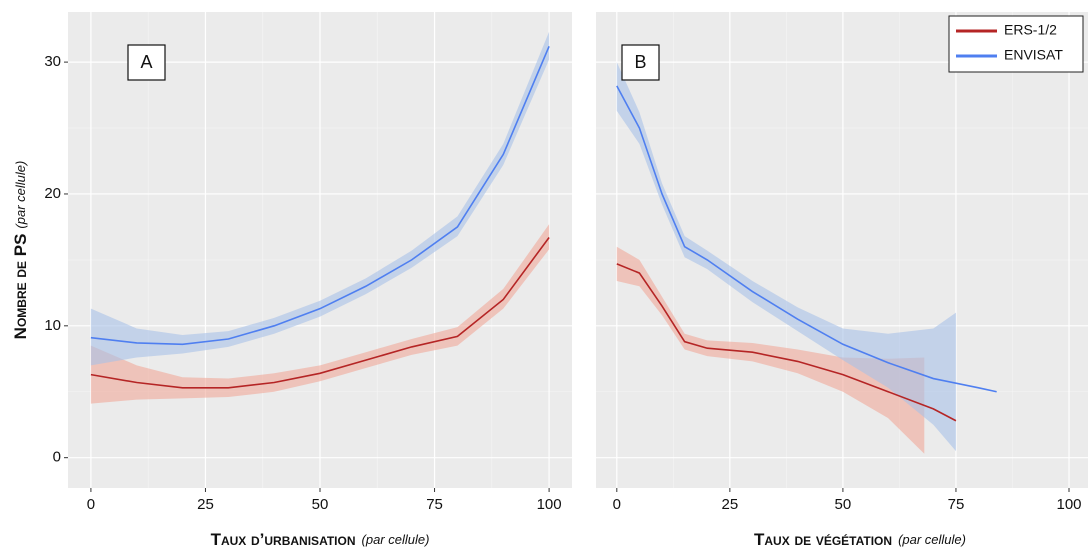  I want to click on panel-label: B, so click(640, 62).